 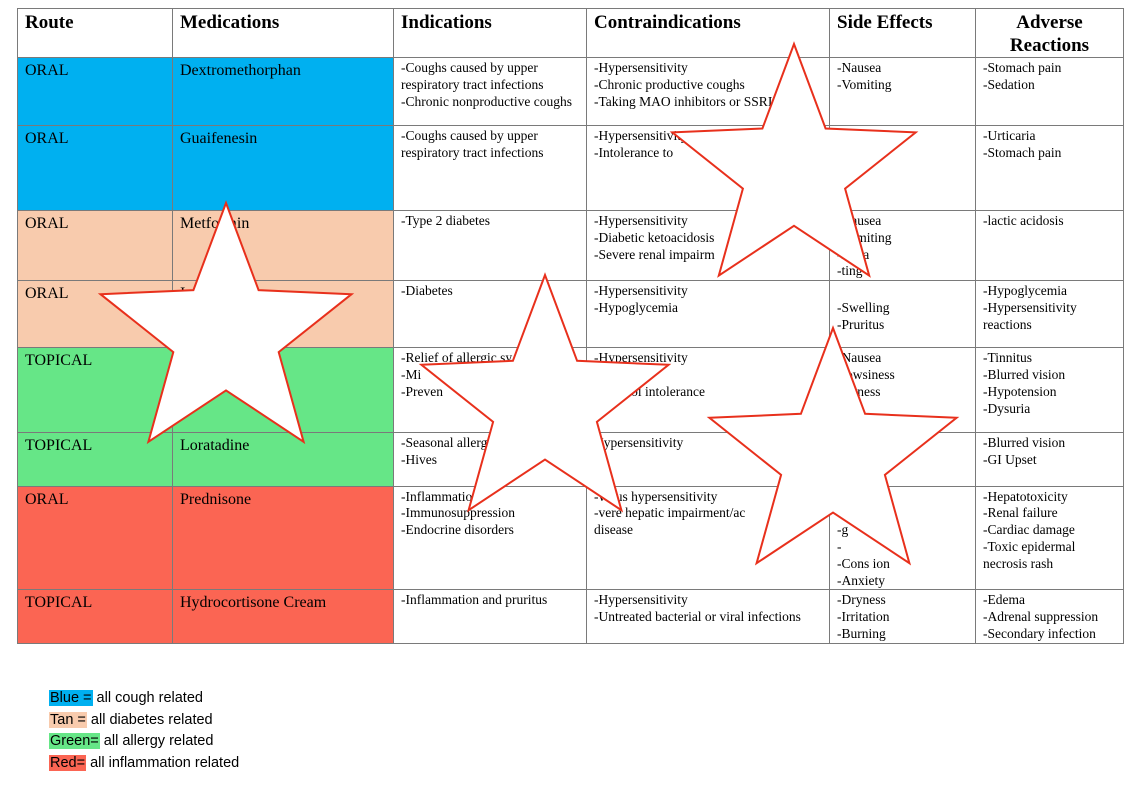 I want to click on legend-item-blue: Blue = all cough related, so click(x=144, y=699).